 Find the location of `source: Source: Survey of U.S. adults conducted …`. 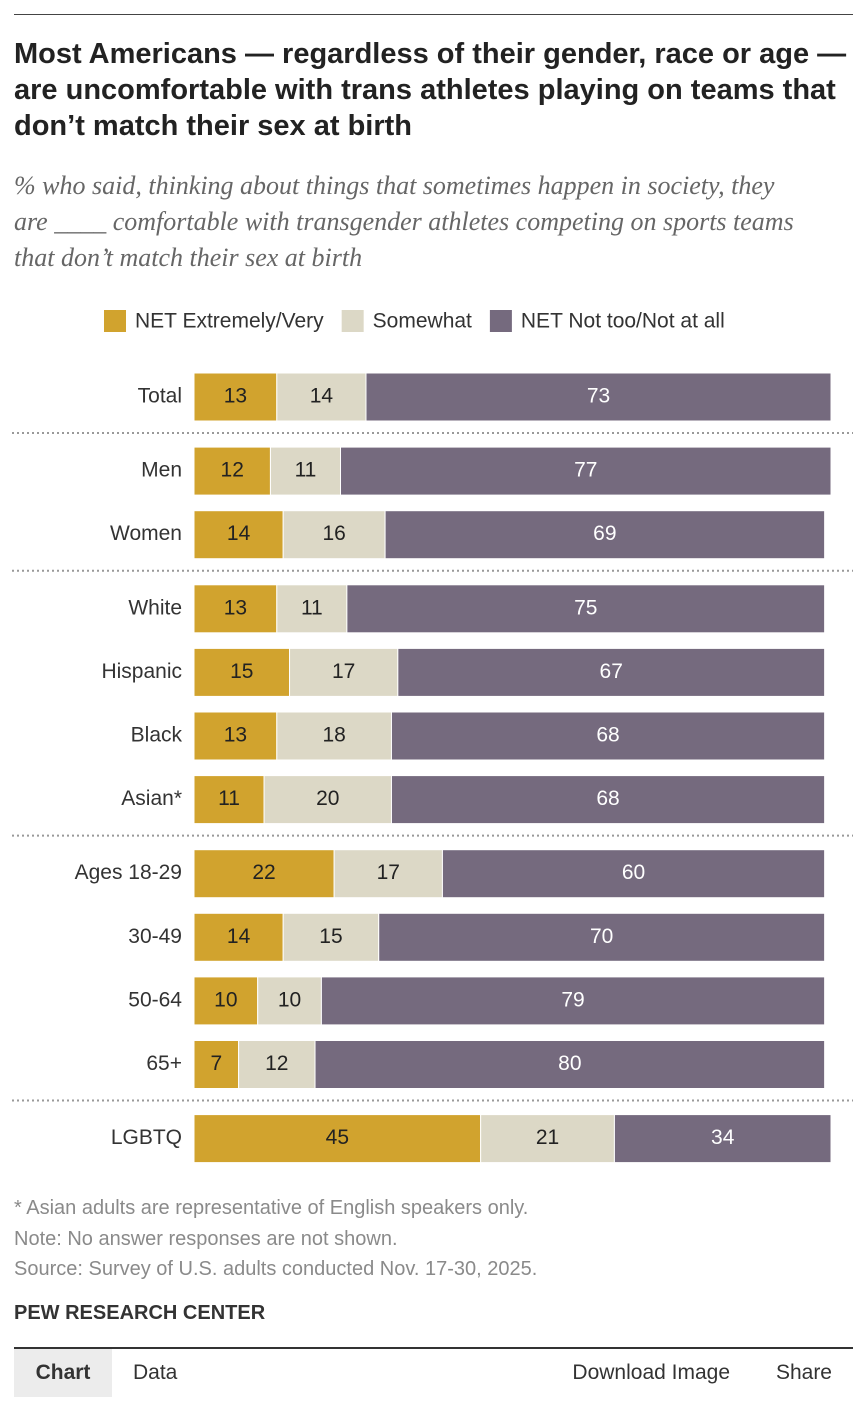

source: Source: Survey of U.S. adults conducted … is located at coordinates (276, 1269).